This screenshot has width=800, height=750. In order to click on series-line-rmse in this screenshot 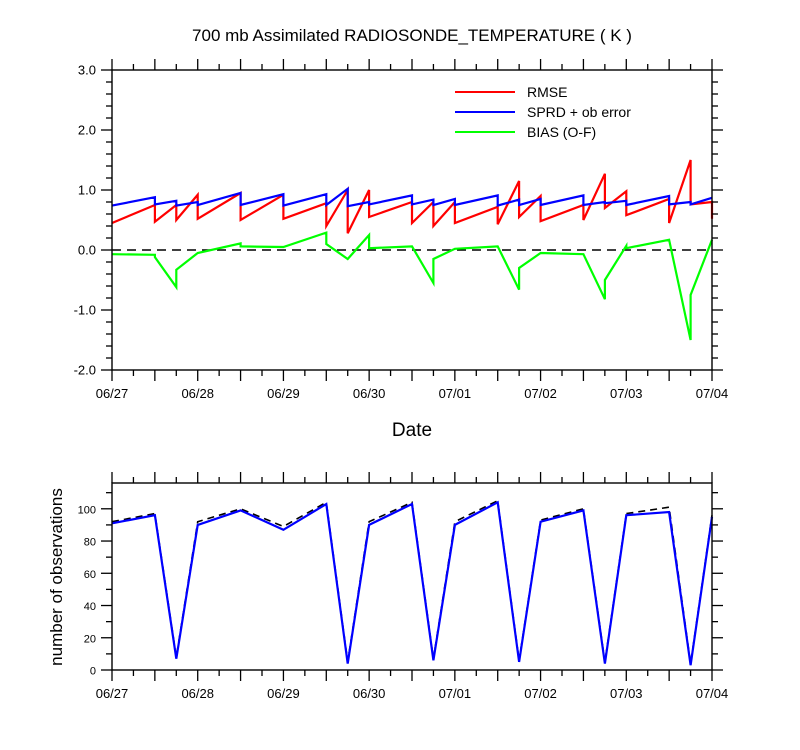, I will do `click(412, 196)`.